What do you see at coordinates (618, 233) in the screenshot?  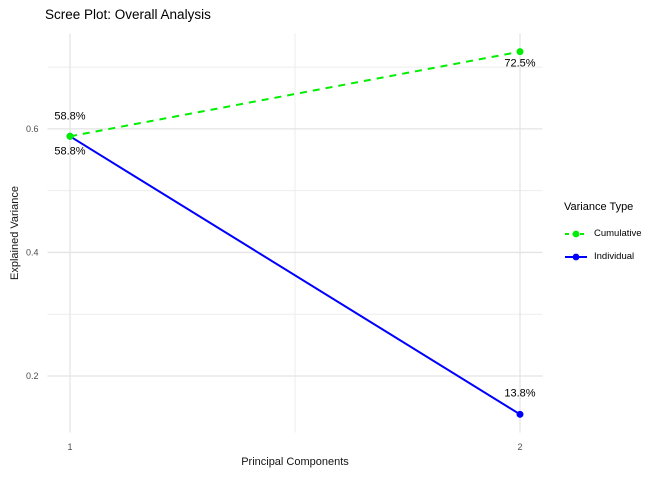 I see `legend-label-cumulative: Cumulative` at bounding box center [618, 233].